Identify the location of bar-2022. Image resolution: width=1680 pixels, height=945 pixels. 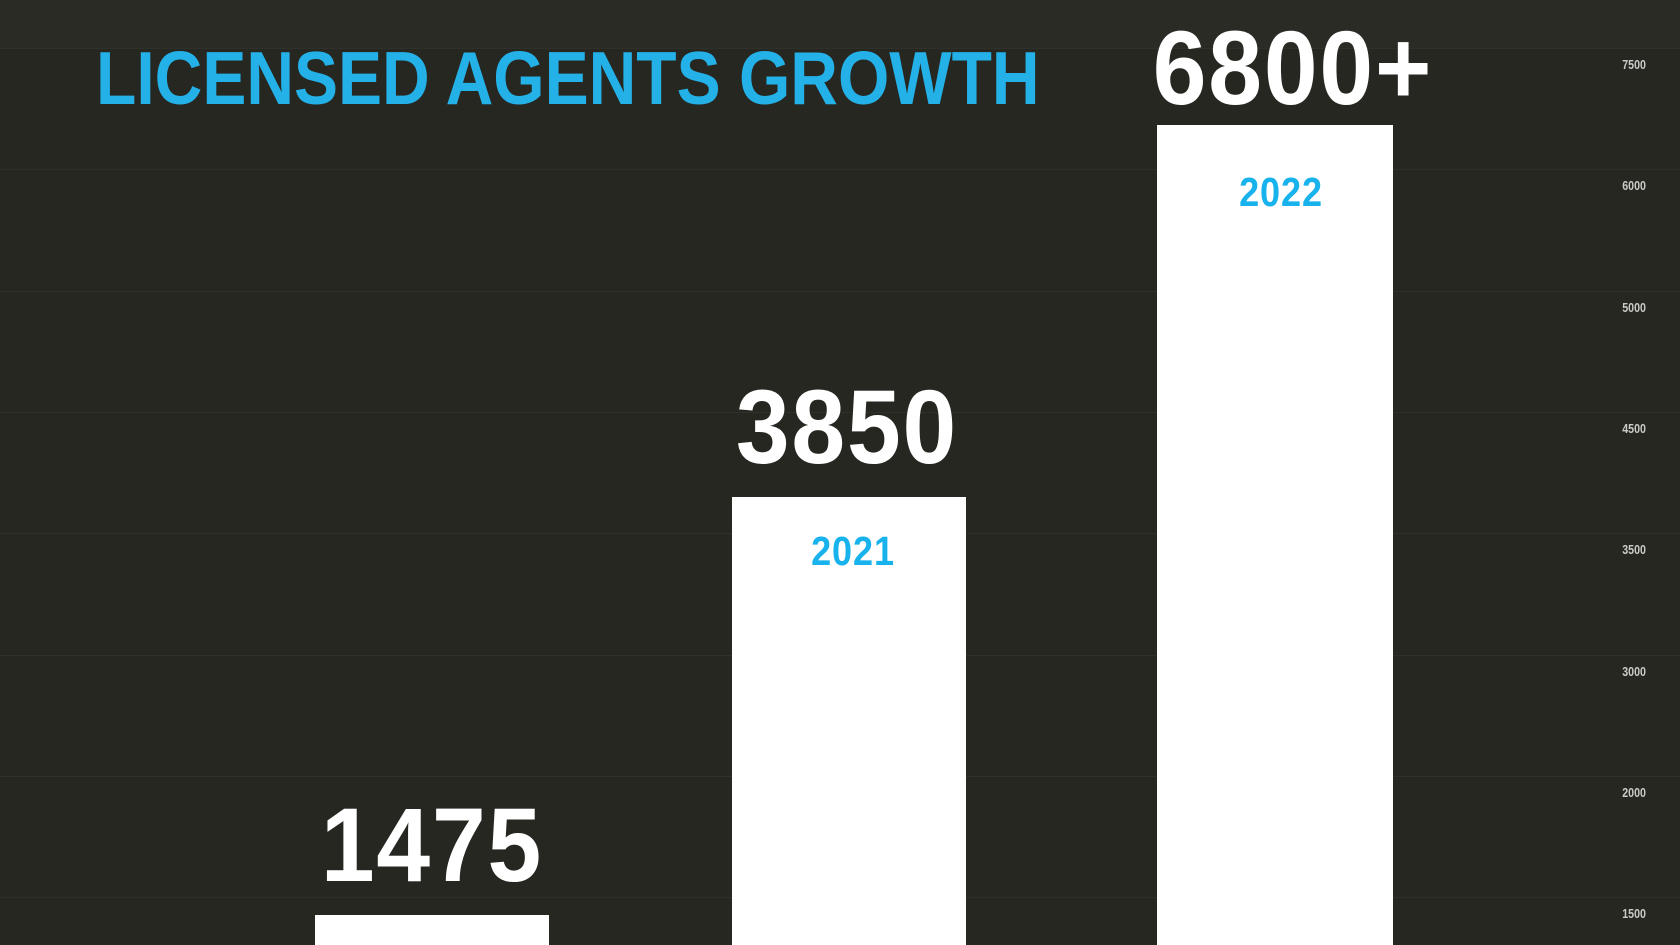
(1275, 535).